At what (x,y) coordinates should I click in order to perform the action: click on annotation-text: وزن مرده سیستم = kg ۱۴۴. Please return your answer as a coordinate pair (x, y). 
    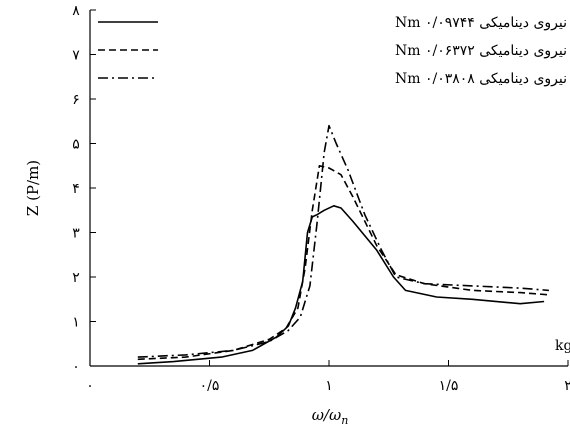
    Looking at the image, I should click on (562, 346).